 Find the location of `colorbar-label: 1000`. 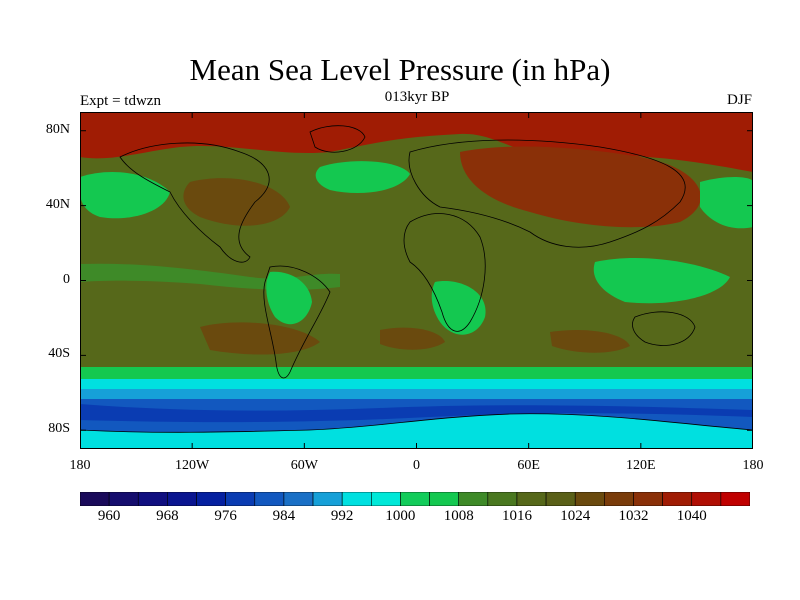

colorbar-label: 1000 is located at coordinates (400, 516).